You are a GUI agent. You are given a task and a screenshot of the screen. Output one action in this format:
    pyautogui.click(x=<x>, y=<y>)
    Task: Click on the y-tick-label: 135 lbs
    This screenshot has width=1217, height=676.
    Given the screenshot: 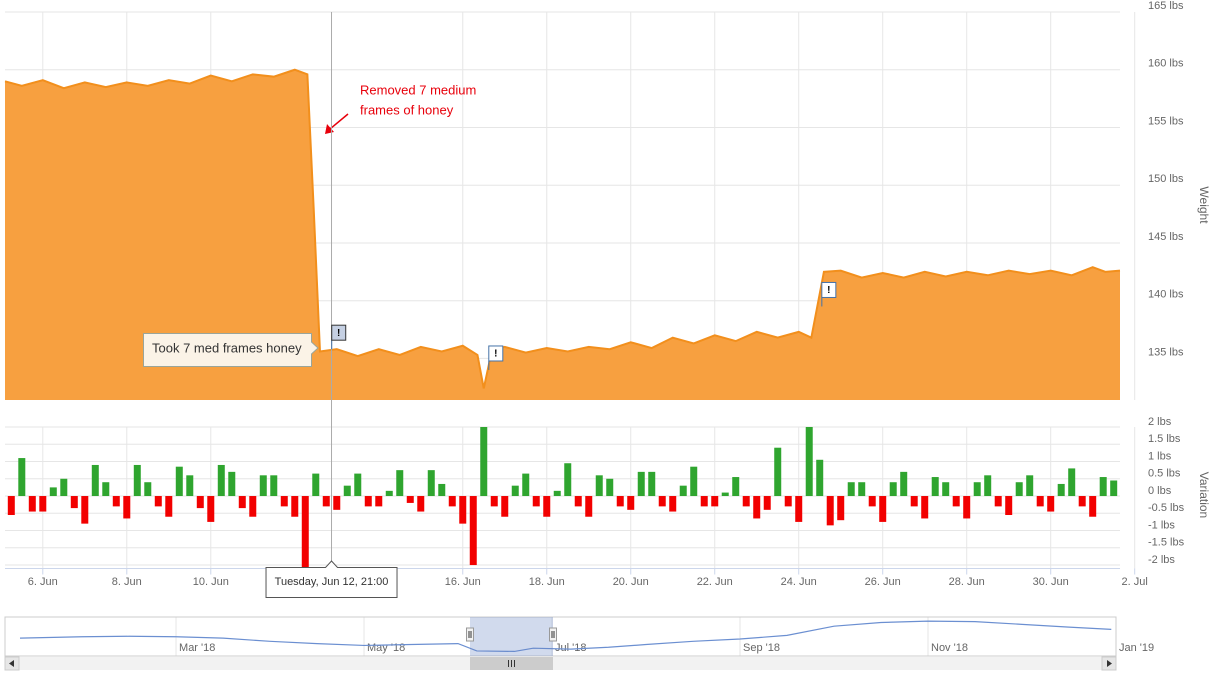 What is the action you would take?
    pyautogui.click(x=1166, y=352)
    